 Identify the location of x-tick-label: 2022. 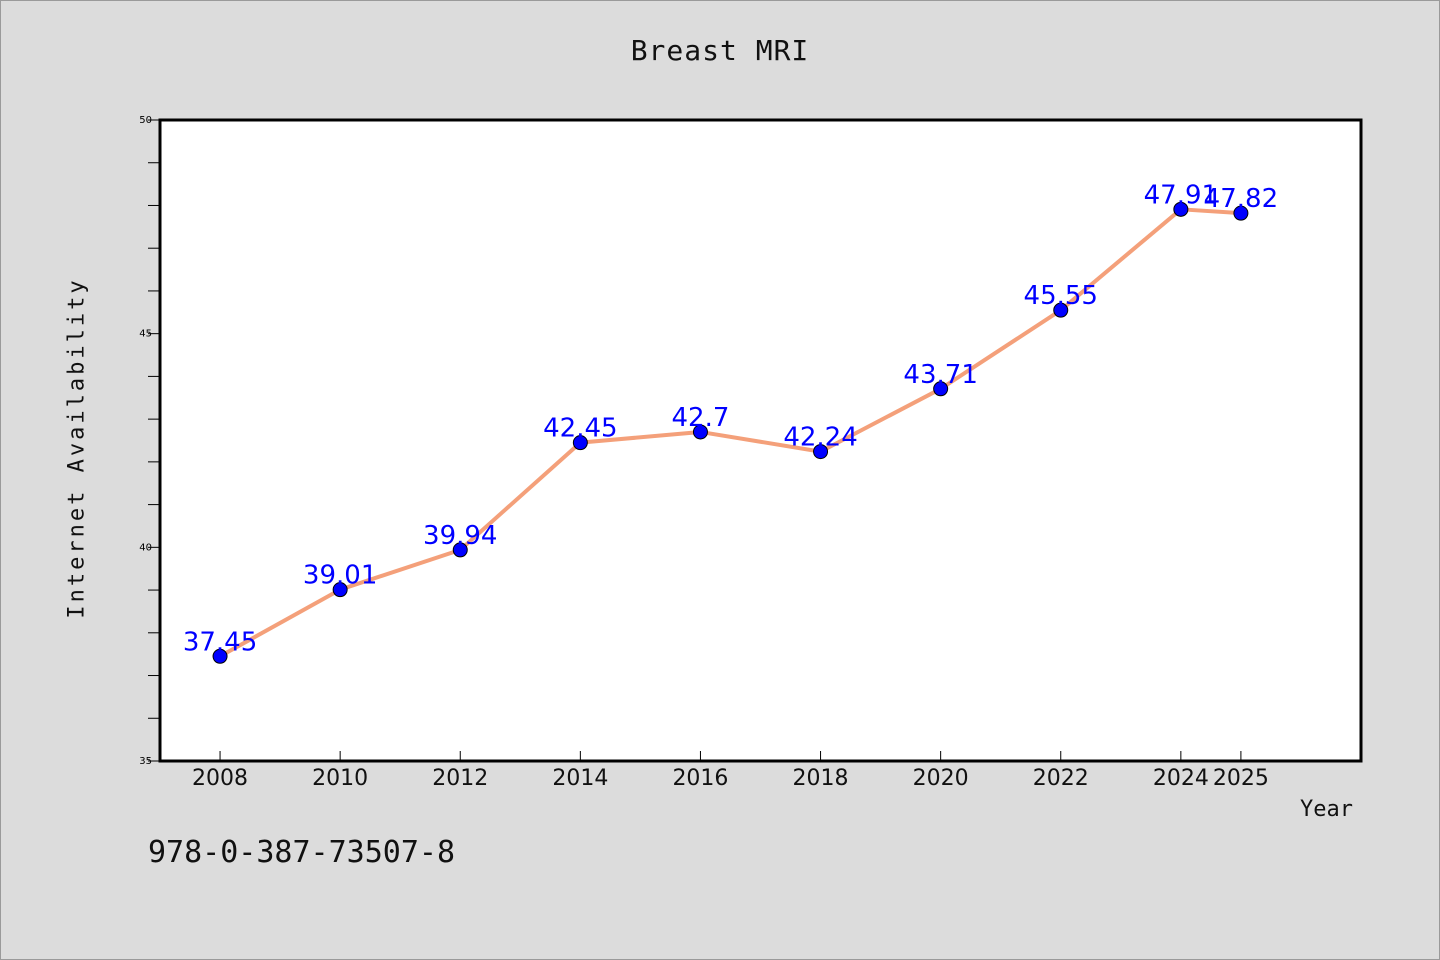
(1061, 778).